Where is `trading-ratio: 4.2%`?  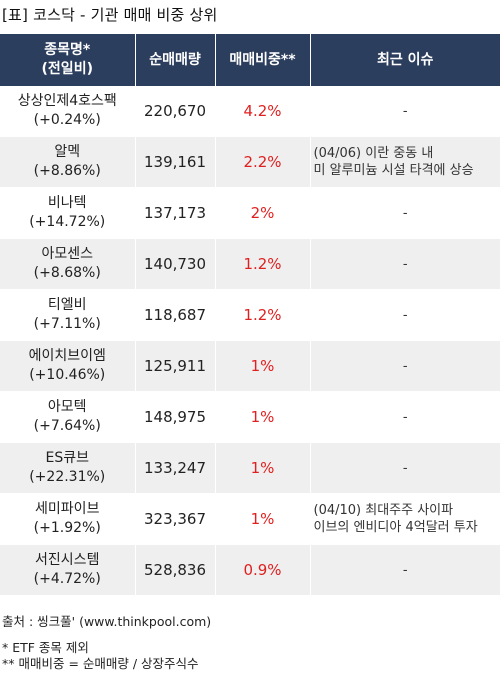
trading-ratio: 4.2% is located at coordinates (262, 111).